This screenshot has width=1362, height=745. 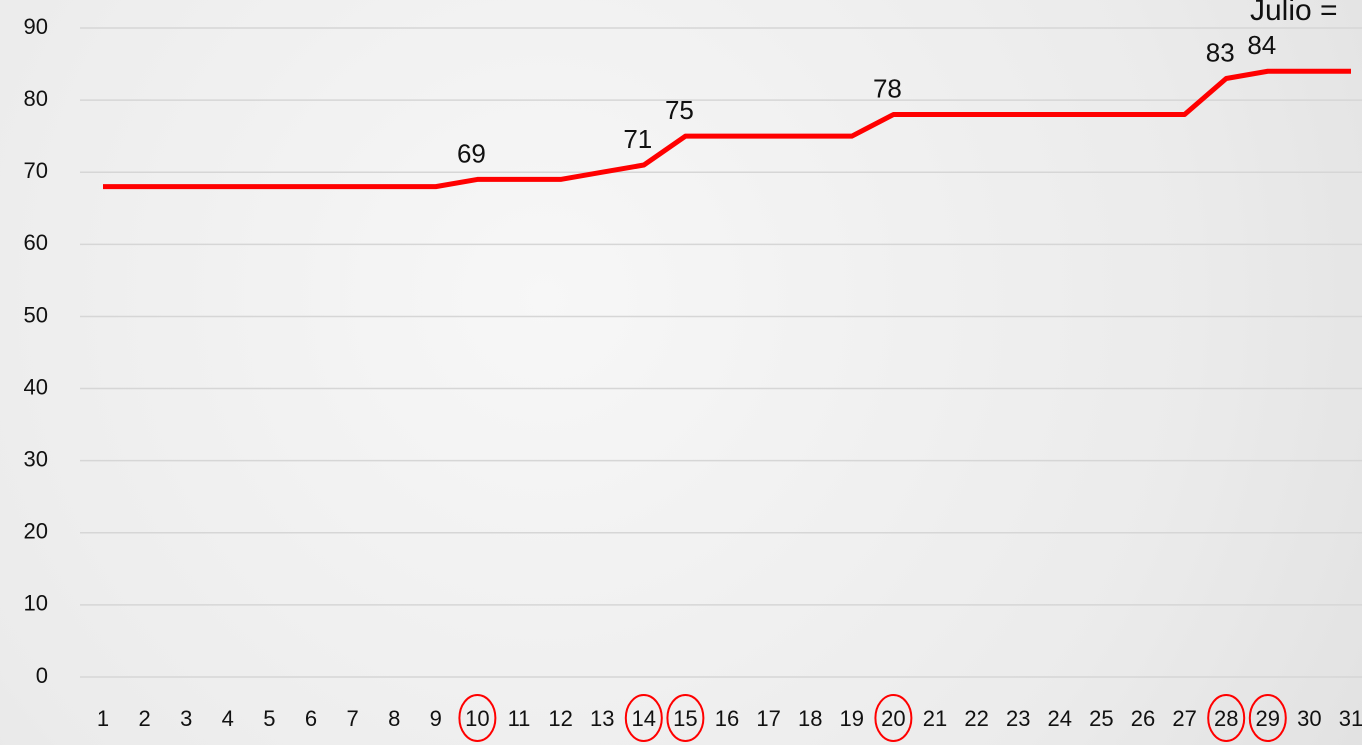 What do you see at coordinates (679, 110) in the screenshot?
I see `data-label: 75` at bounding box center [679, 110].